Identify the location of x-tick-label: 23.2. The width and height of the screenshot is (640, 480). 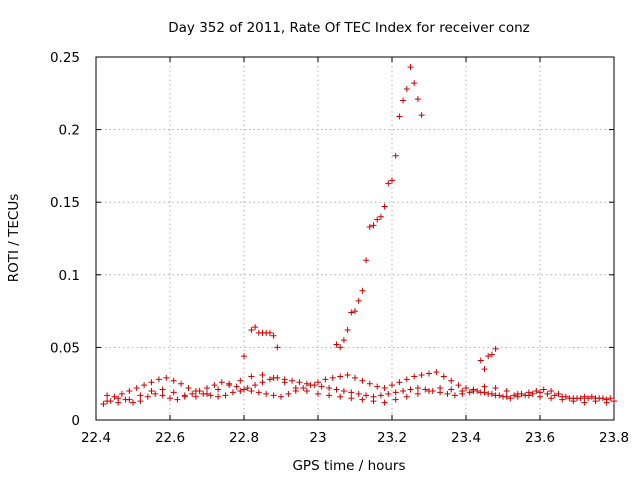
(392, 438).